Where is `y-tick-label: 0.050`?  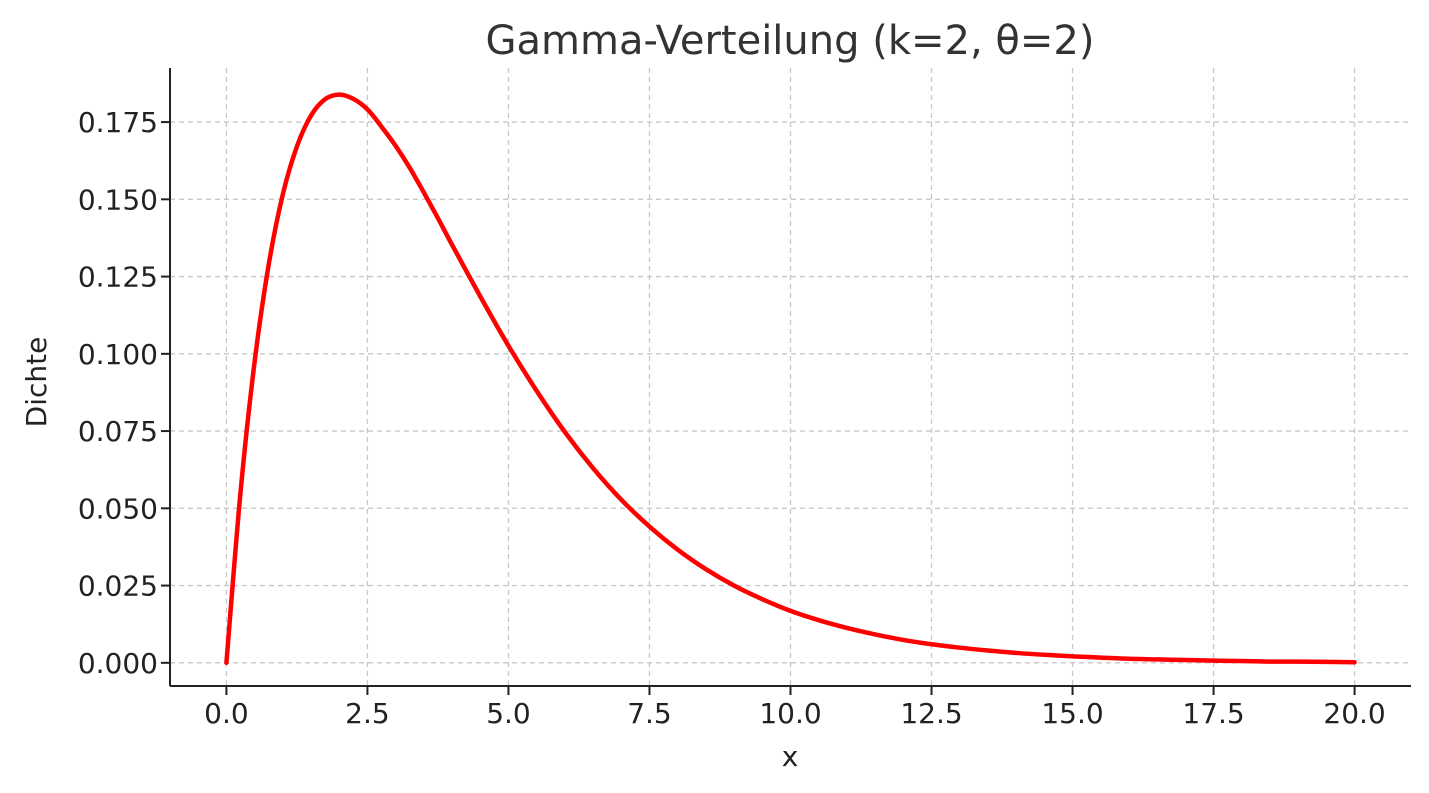
y-tick-label: 0.050 is located at coordinates (118, 508).